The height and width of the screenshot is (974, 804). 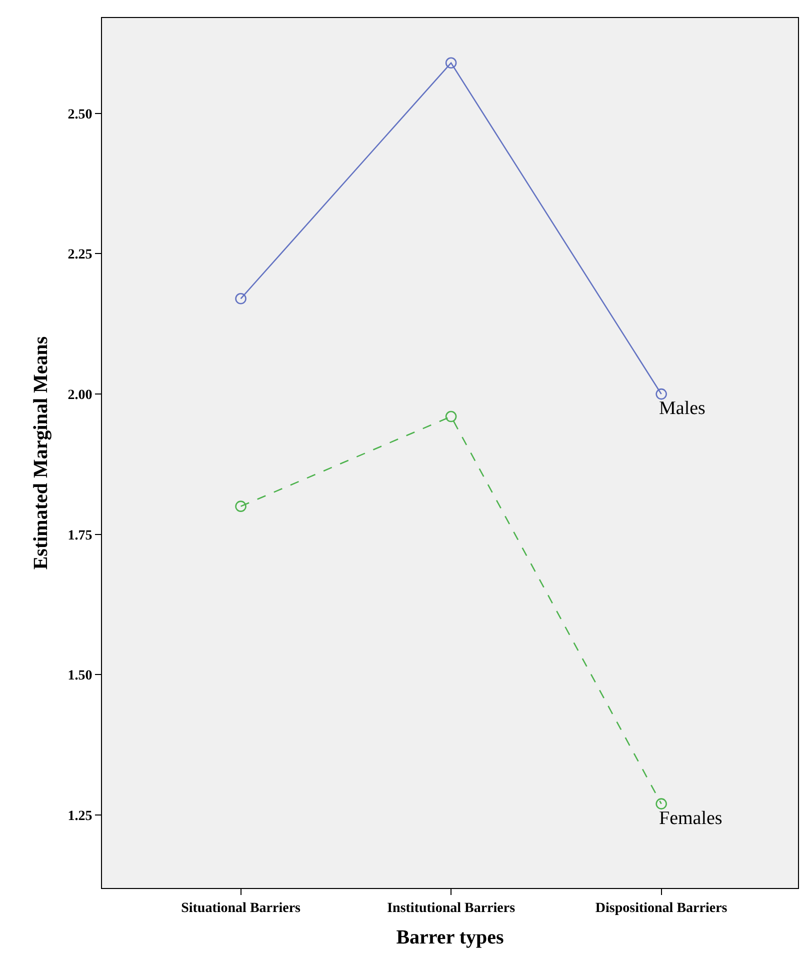 I want to click on x-tick-label: Situational Barriers, so click(x=241, y=908).